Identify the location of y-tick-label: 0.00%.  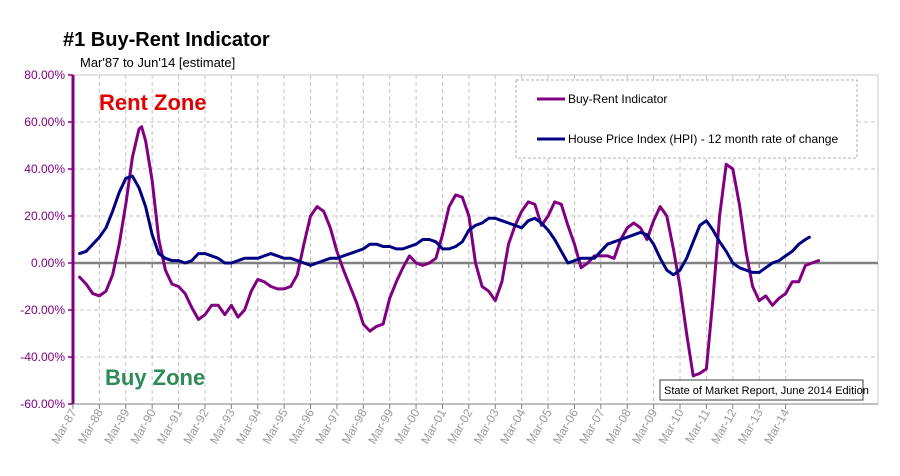
(48, 263).